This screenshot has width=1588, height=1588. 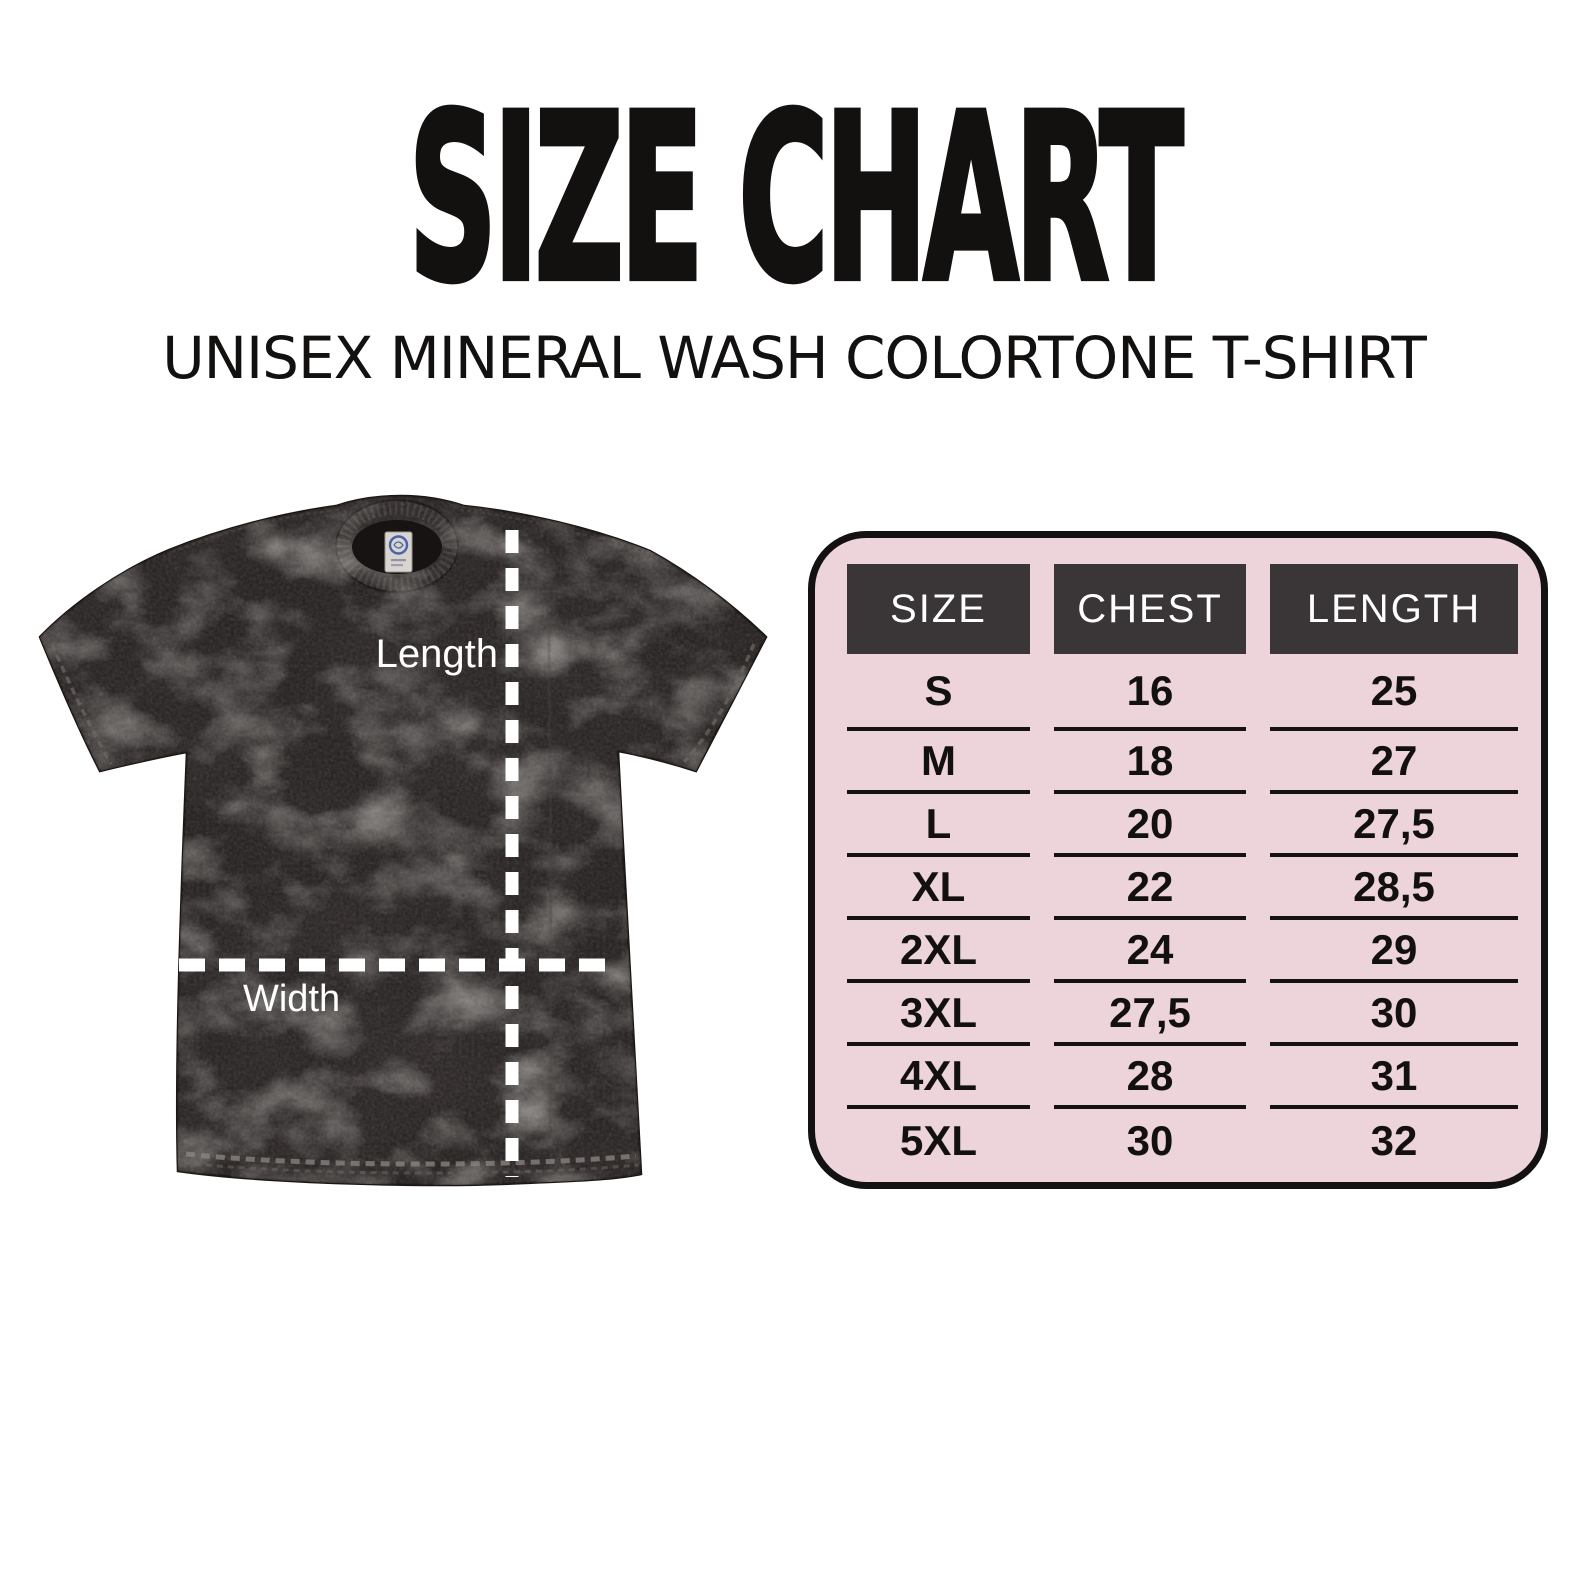 What do you see at coordinates (1150, 692) in the screenshot?
I see `table-cell: 16` at bounding box center [1150, 692].